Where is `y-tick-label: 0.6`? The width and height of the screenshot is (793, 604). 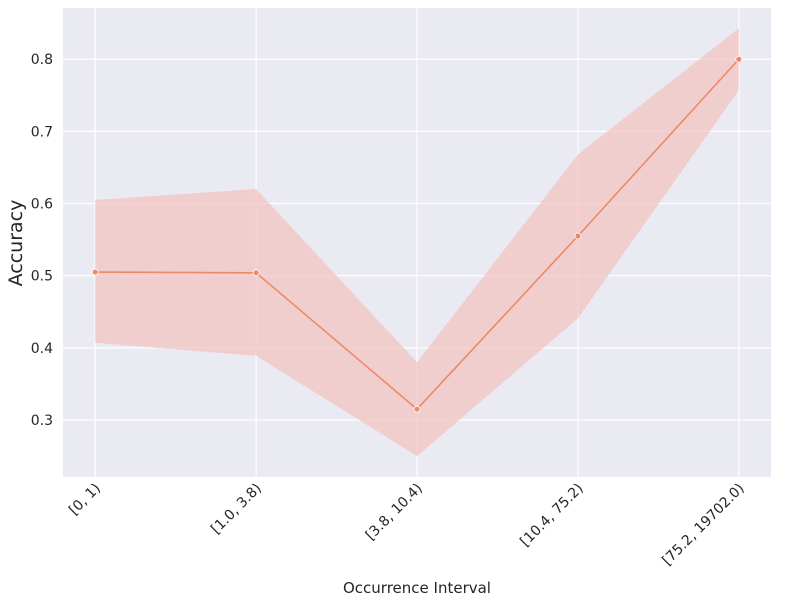
y-tick-label: 0.6 is located at coordinates (42, 205).